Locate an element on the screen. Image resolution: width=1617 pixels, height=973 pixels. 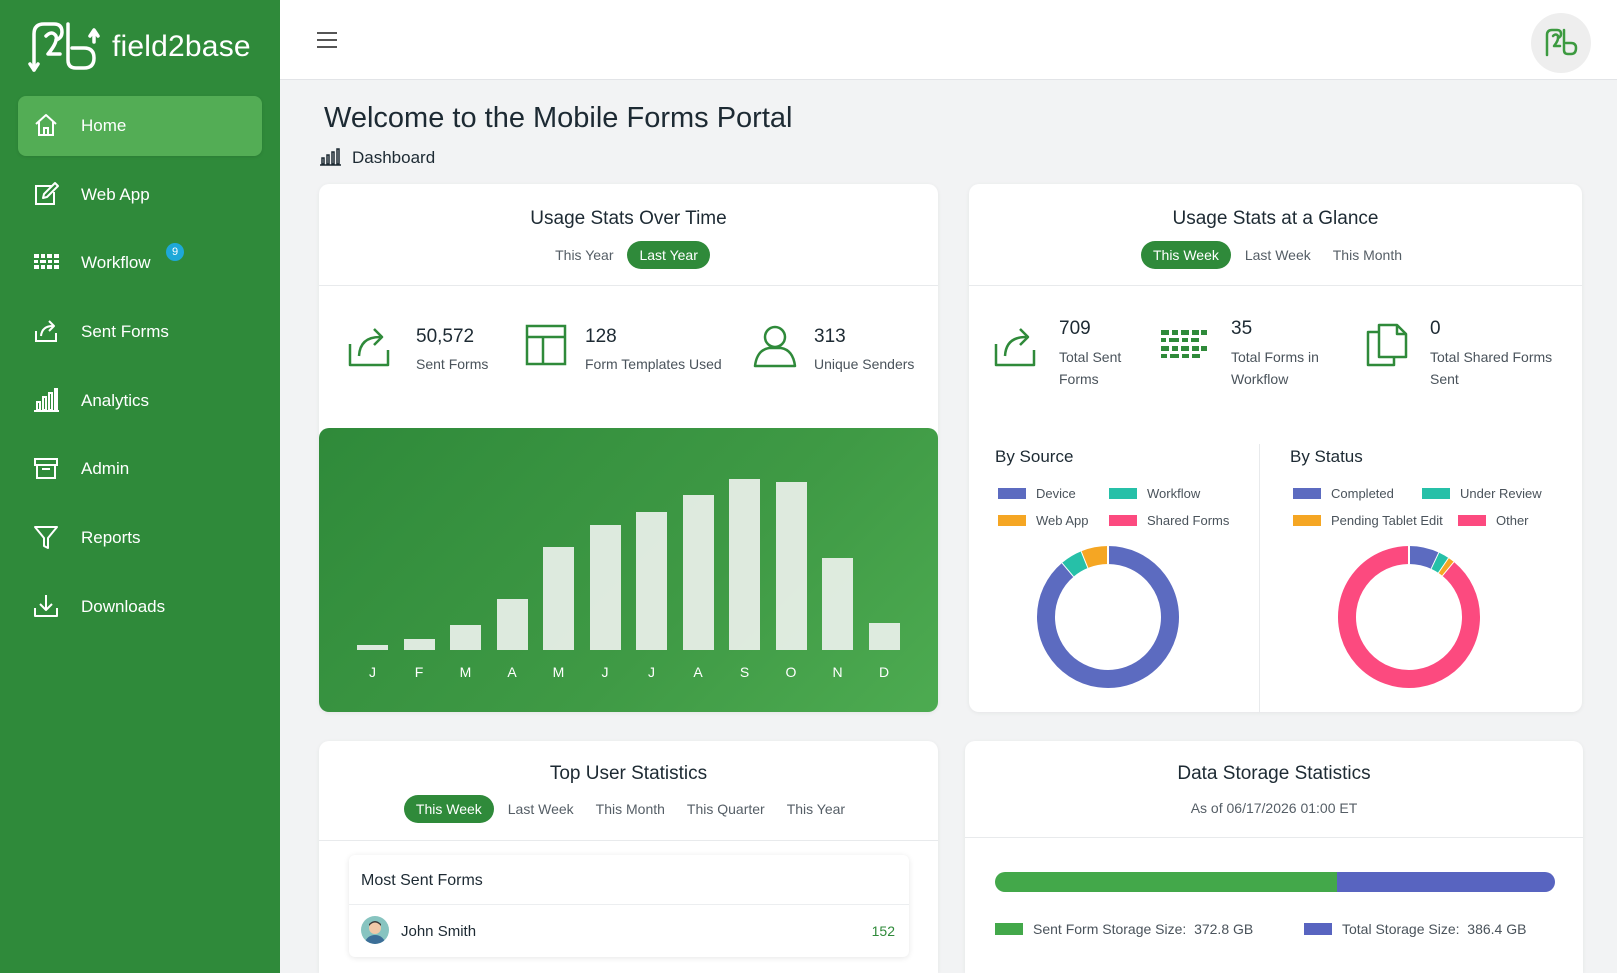
legend-item: Workflow is located at coordinates (1154, 493).